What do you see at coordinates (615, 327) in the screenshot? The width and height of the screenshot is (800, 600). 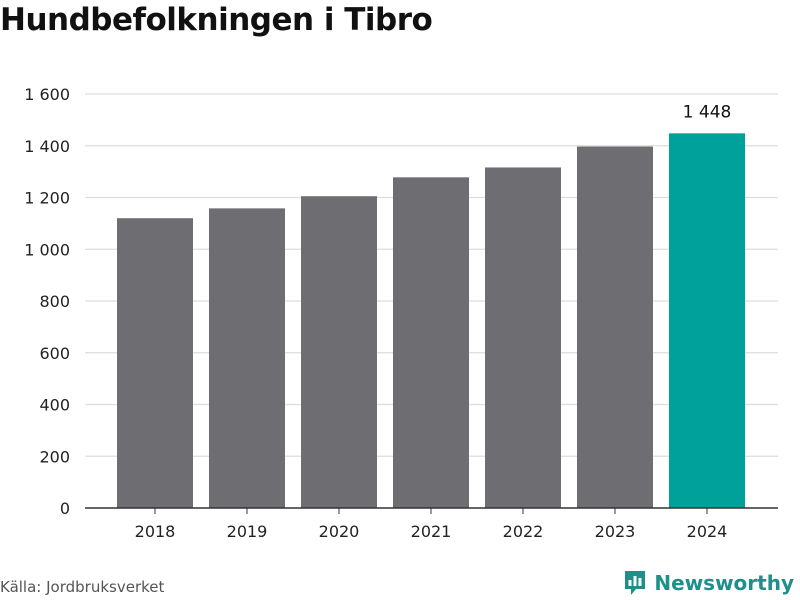 I see `bar-2023` at bounding box center [615, 327].